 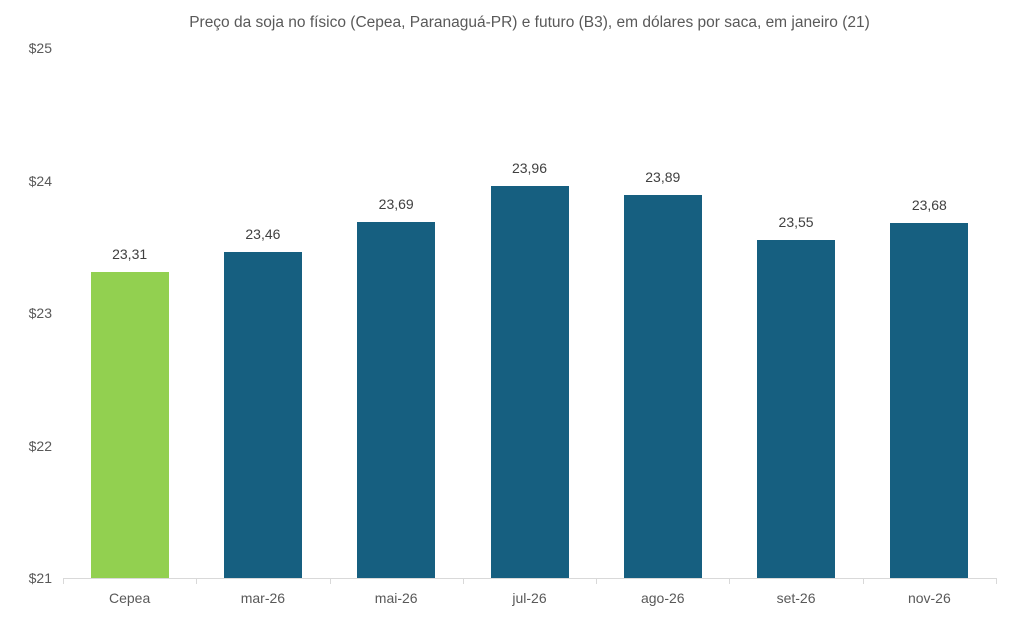 What do you see at coordinates (530, 578) in the screenshot?
I see `x-axis-line` at bounding box center [530, 578].